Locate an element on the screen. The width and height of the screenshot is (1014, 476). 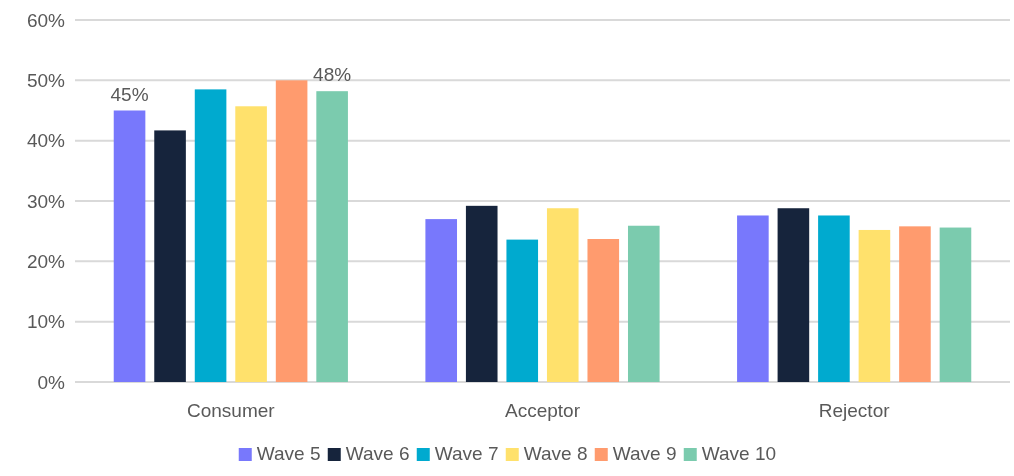
data-label: 48% is located at coordinates (332, 75).